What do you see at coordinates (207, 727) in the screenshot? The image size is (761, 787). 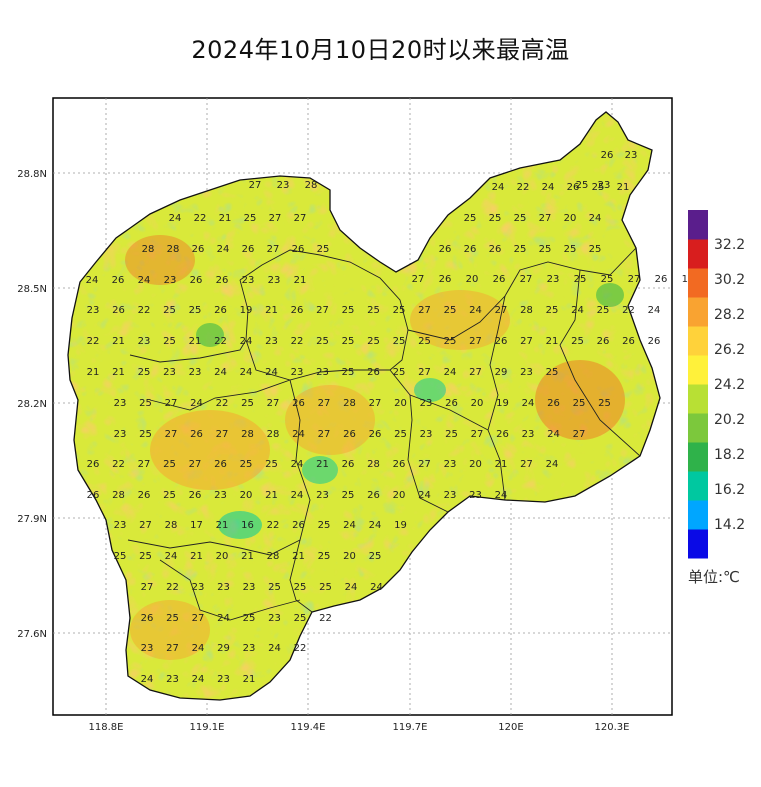 I see `lon-tick-label: 119.1E` at bounding box center [207, 727].